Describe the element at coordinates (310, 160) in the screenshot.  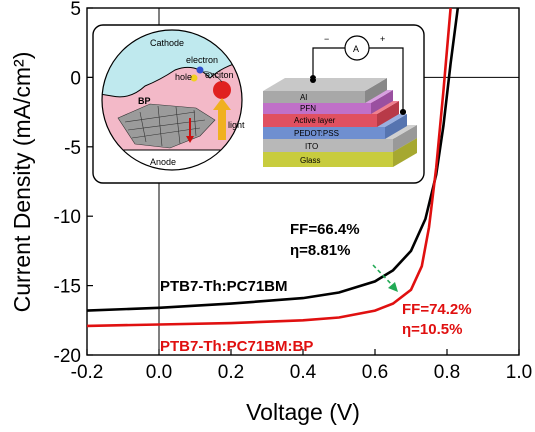
I see `layer-glass: Glass` at that location.